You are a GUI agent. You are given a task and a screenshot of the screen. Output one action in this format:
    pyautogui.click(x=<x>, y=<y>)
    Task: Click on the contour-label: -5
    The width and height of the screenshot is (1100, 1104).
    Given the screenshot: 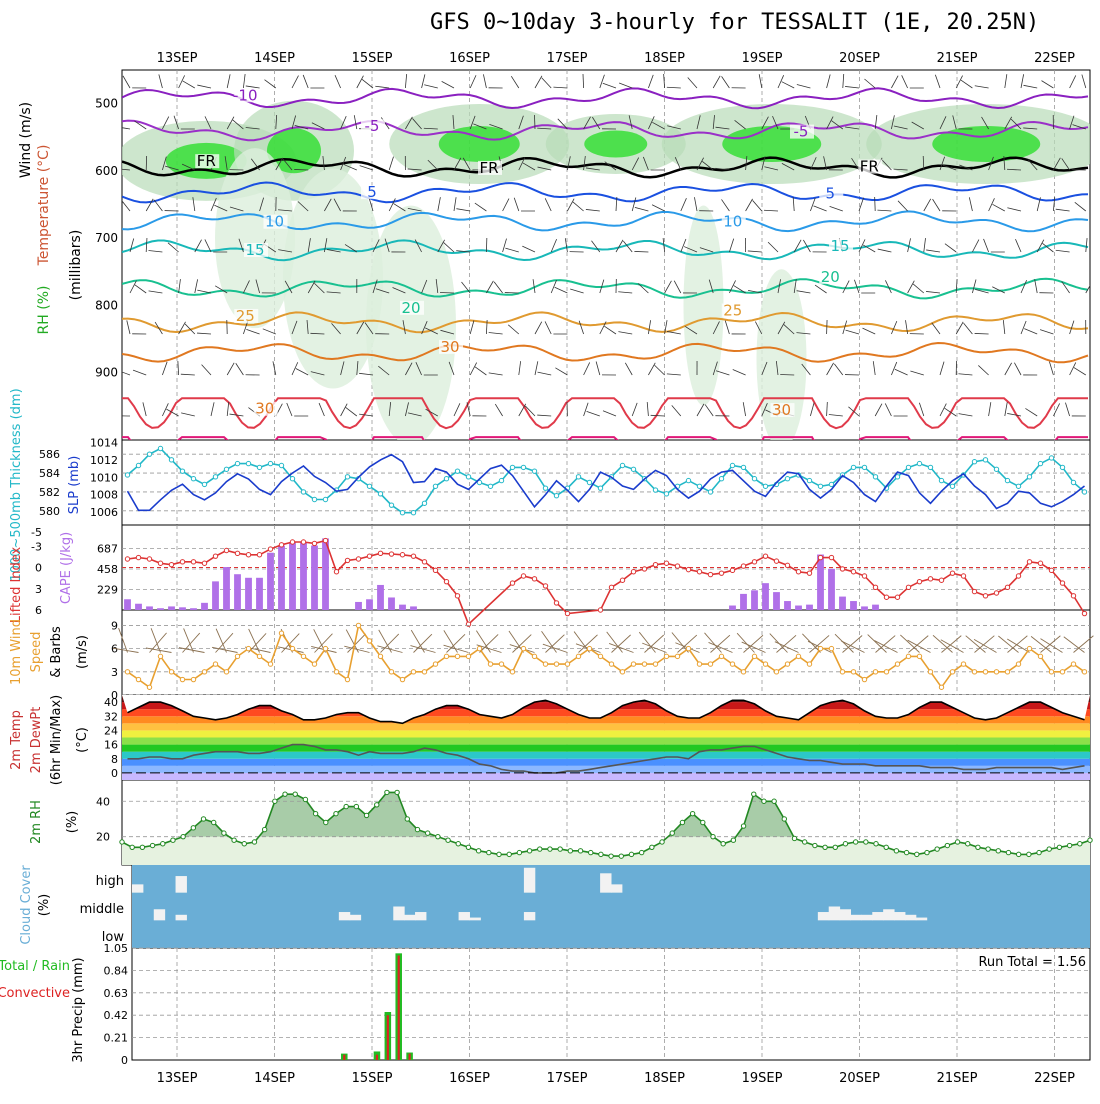 What is the action you would take?
    pyautogui.click(x=372, y=126)
    